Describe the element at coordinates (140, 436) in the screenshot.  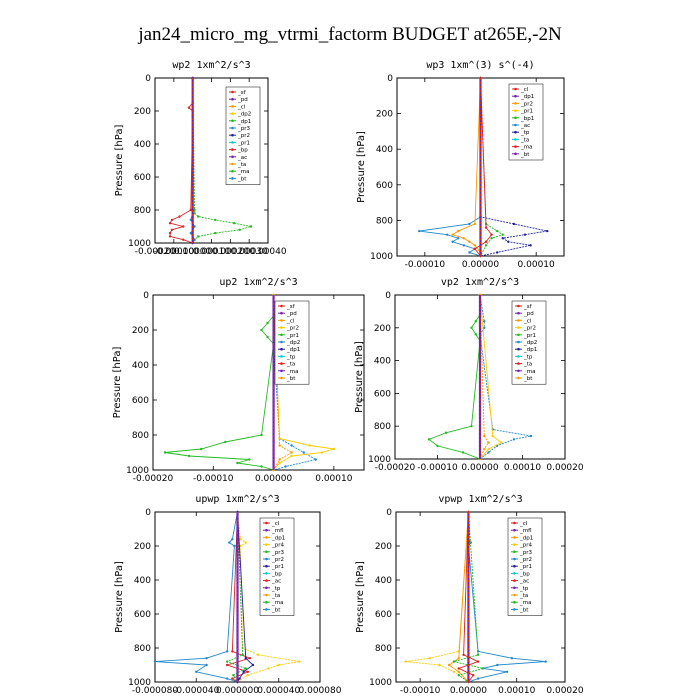
I see `y-tick-label: 800` at that location.